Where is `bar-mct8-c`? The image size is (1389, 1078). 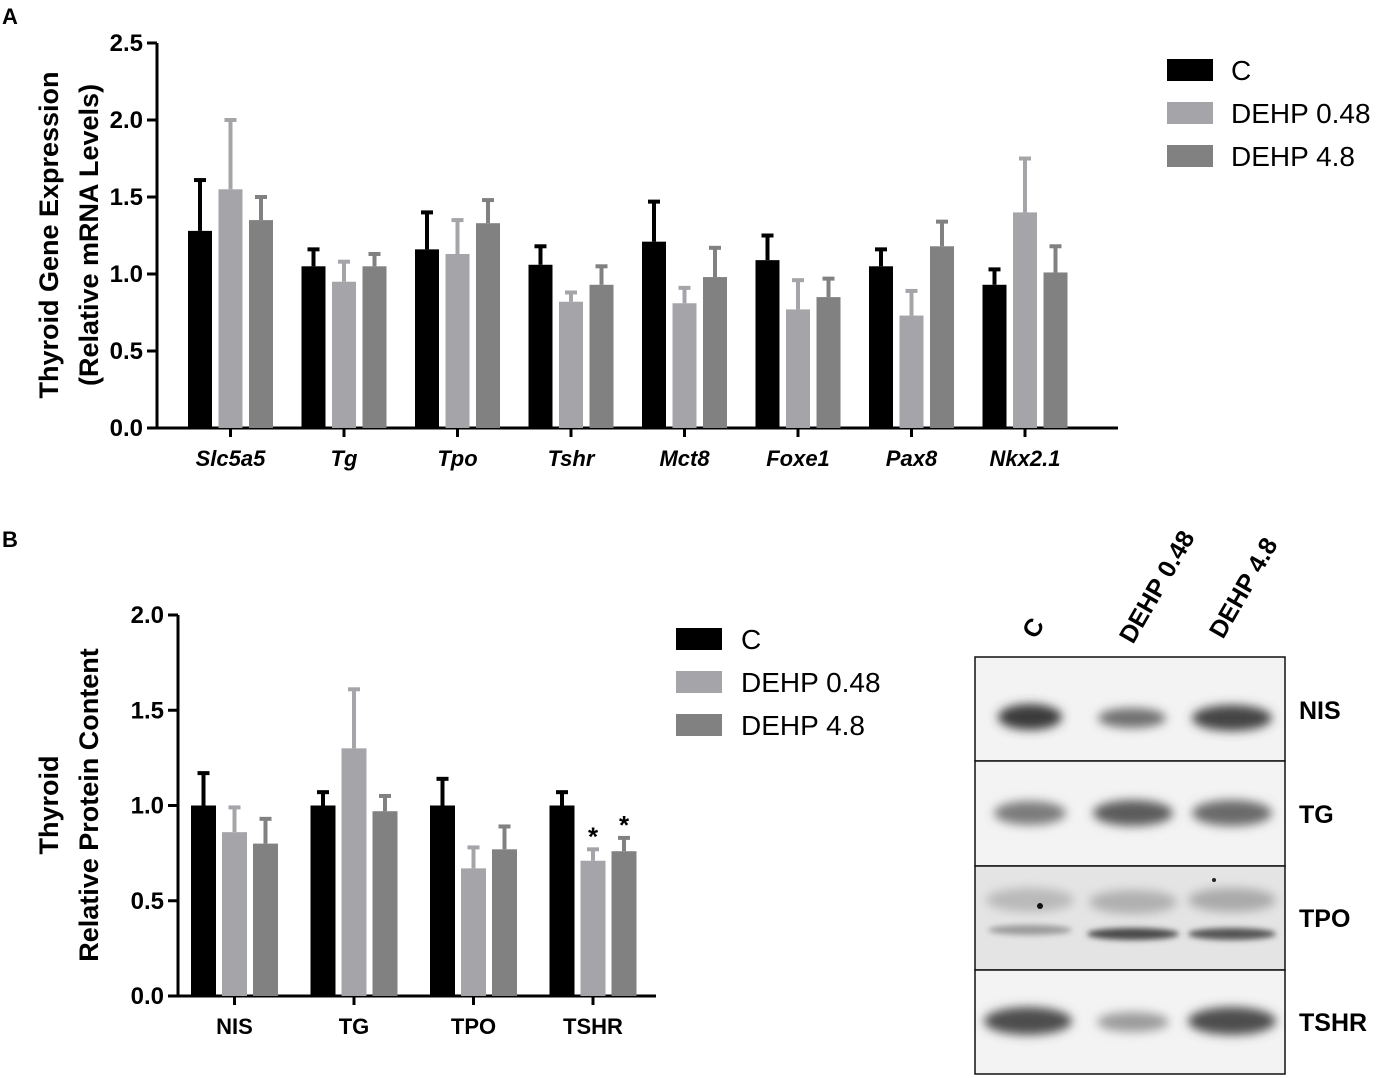
bar-mct8-c is located at coordinates (654, 334).